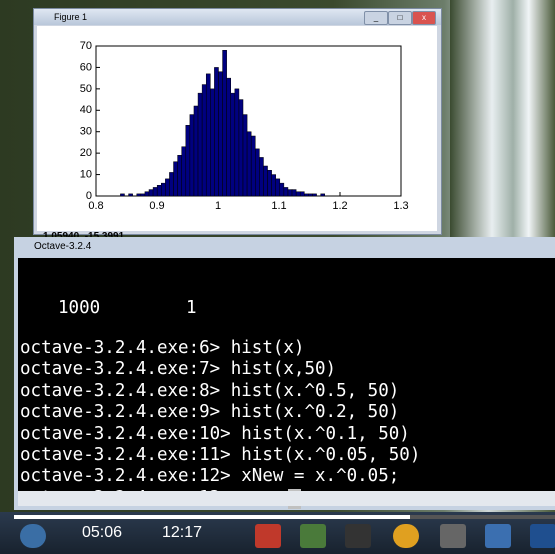  Describe the element at coordinates (237, 17) in the screenshot. I see `title-bar: Figure 1 _ □ x` at that location.